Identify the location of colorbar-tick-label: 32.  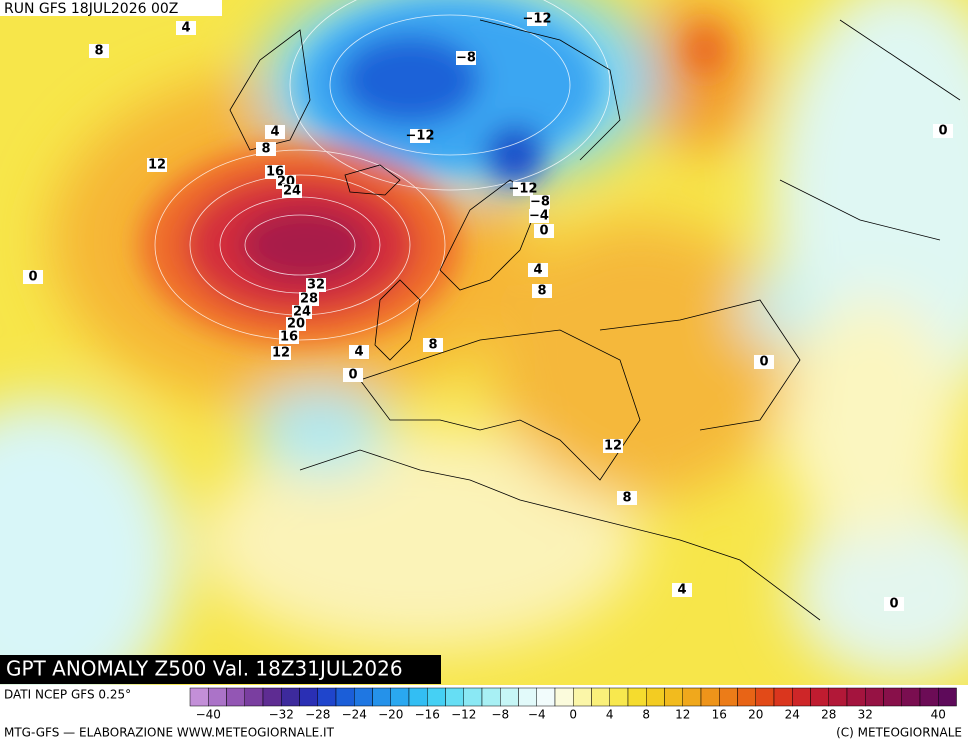
(865, 715).